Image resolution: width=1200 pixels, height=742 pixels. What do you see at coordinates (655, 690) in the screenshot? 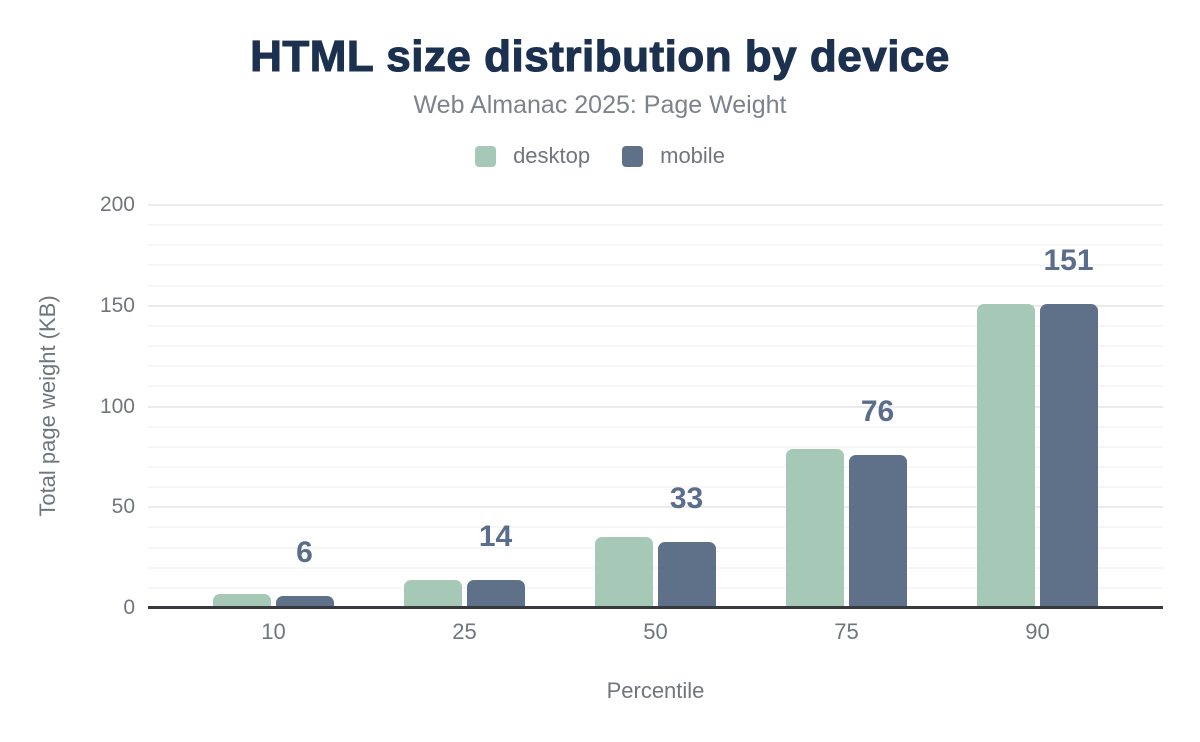
I see `x-axis-title: Percentile` at bounding box center [655, 690].